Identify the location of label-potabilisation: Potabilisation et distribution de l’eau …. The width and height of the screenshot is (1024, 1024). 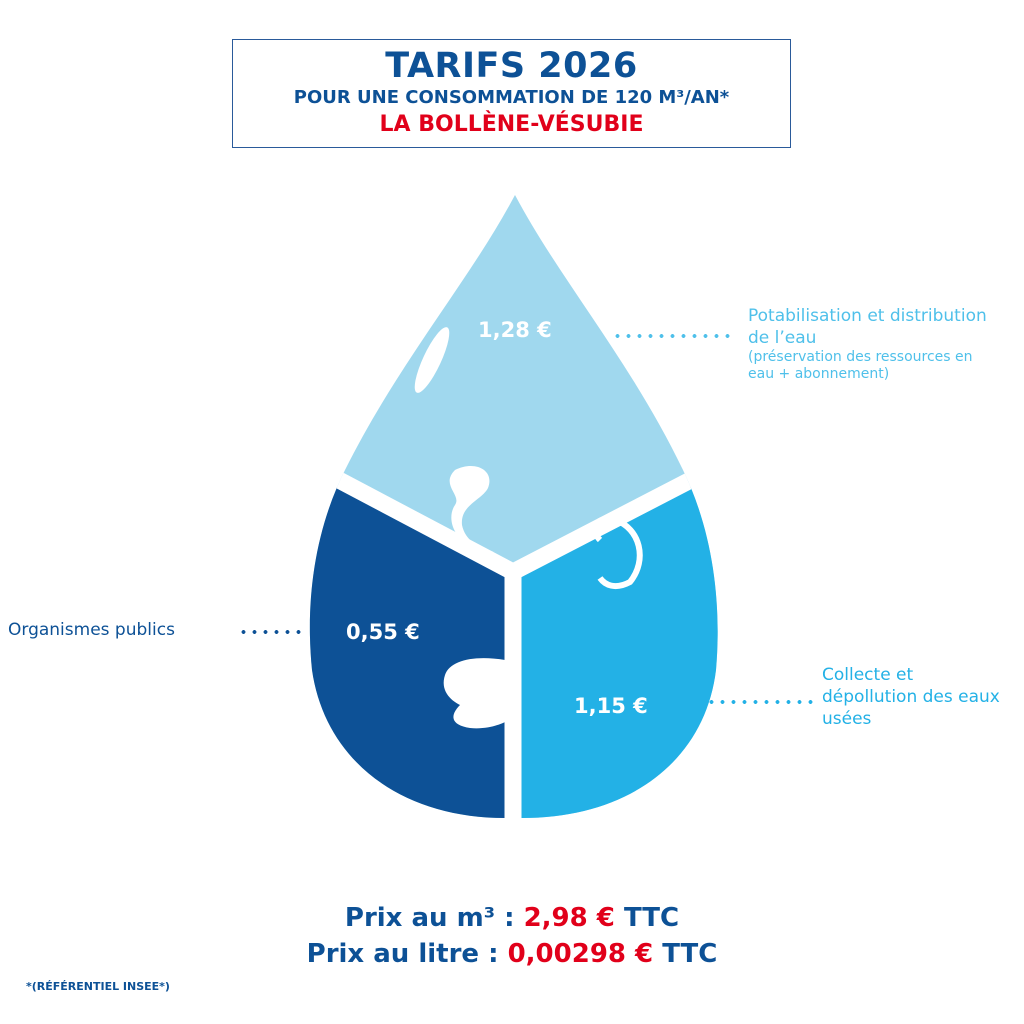
(867, 344).